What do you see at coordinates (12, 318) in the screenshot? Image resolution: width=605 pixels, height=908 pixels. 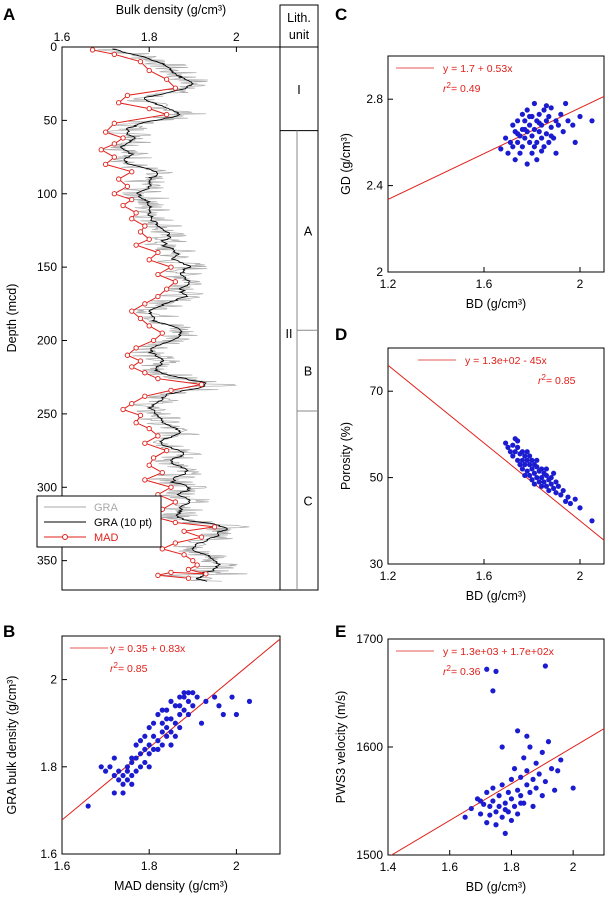 I see `panel-a-ylabel: Depth (mcd)` at bounding box center [12, 318].